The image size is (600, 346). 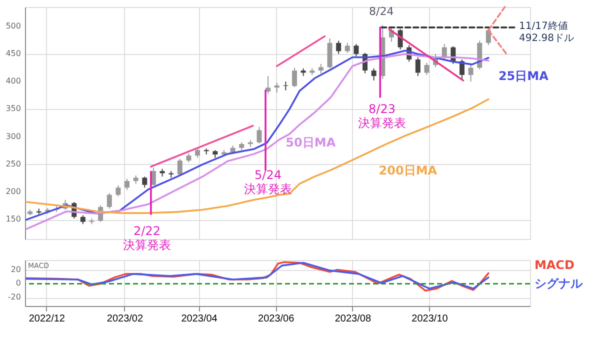 I want to click on y-tick-label: 150, so click(x=13, y=219).